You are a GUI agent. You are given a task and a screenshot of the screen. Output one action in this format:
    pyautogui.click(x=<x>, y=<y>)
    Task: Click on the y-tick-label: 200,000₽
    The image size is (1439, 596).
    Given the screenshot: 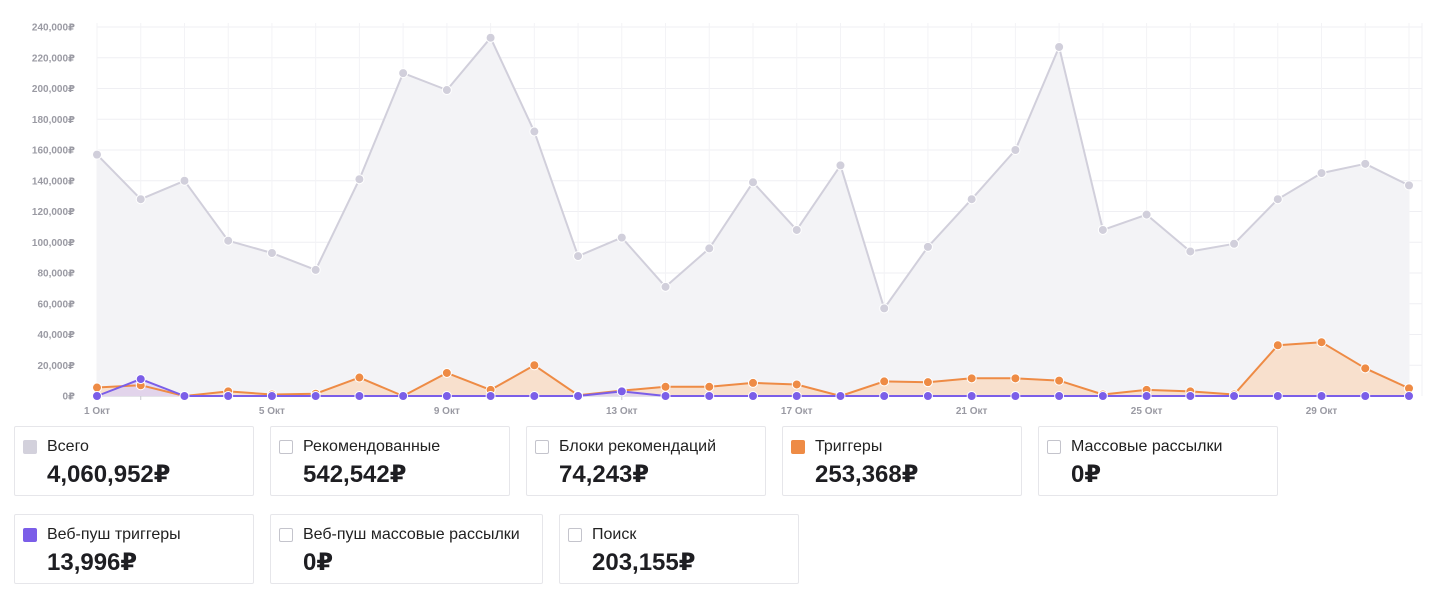 What is the action you would take?
    pyautogui.click(x=53, y=89)
    